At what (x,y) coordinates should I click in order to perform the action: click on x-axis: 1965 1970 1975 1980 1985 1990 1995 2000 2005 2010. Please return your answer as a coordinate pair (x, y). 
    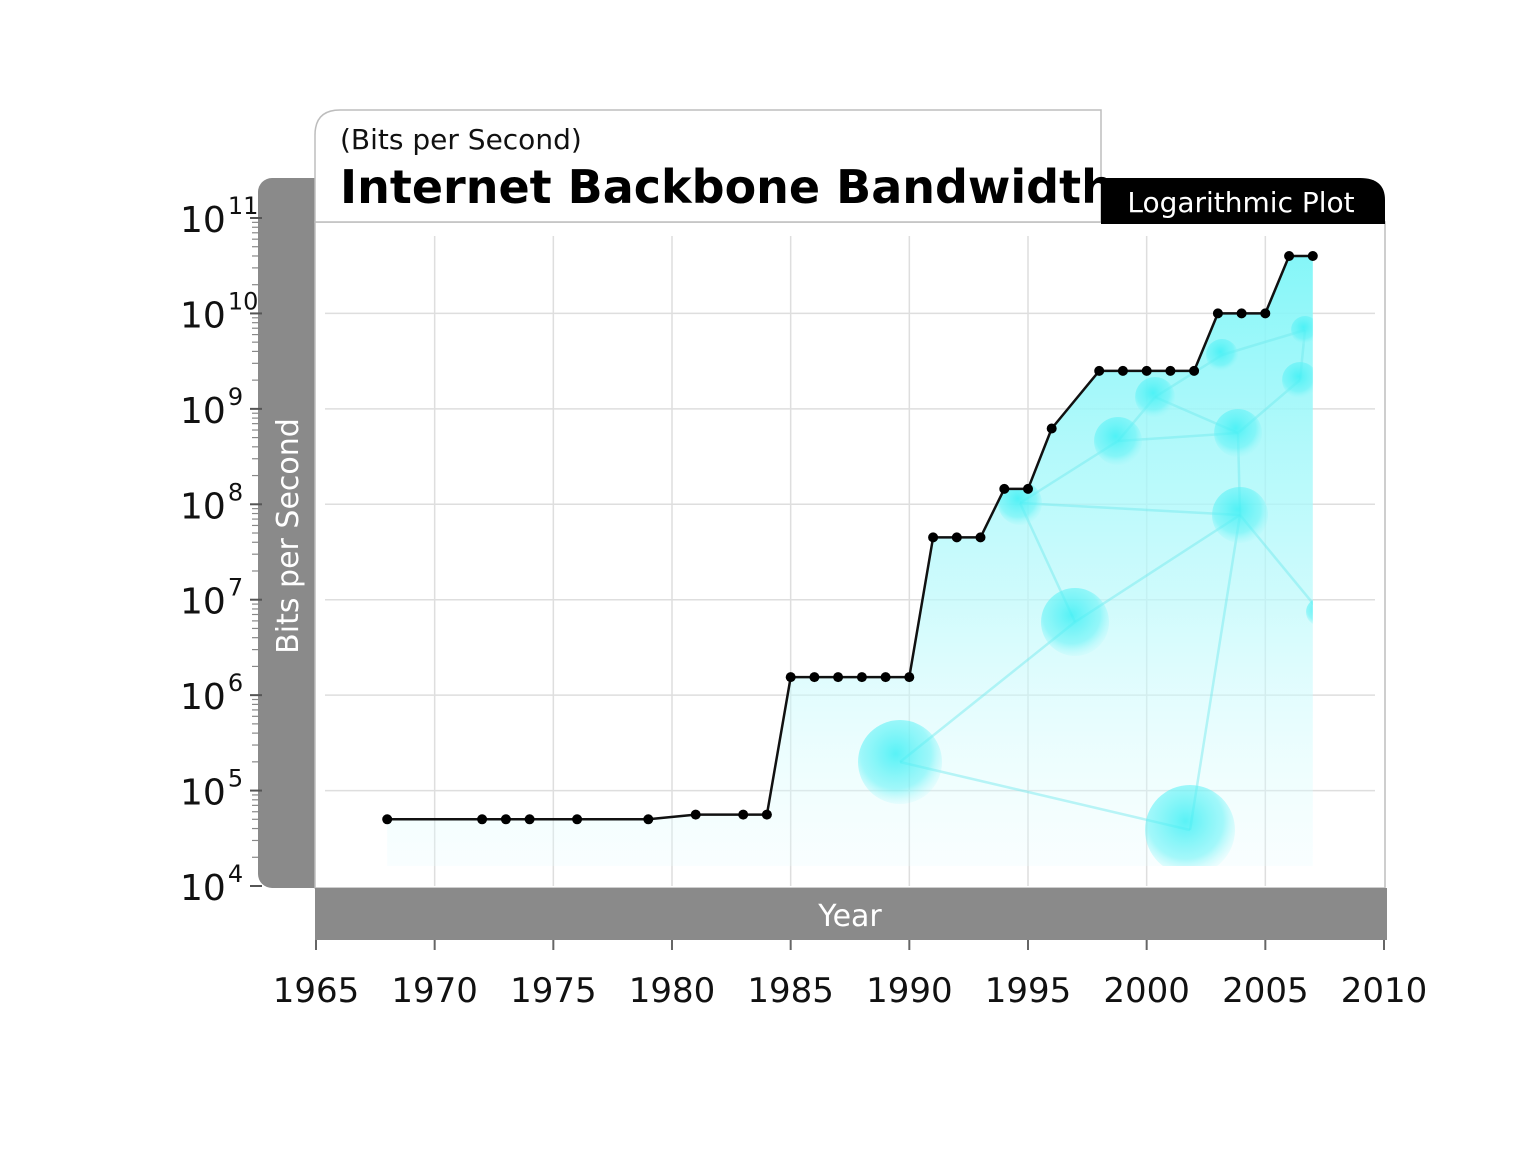
    Looking at the image, I should click on (850, 975).